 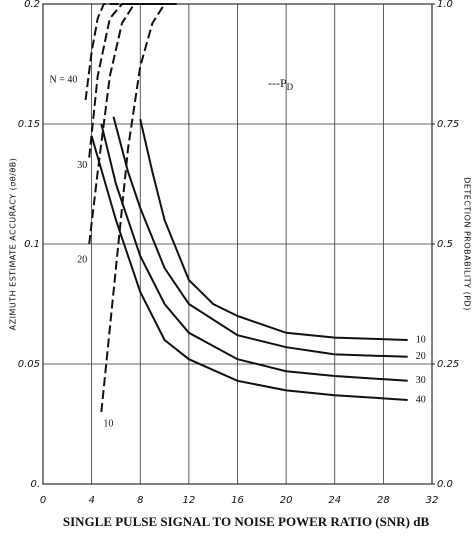 I want to click on y-tick-label: 0.05, so click(x=29, y=364).